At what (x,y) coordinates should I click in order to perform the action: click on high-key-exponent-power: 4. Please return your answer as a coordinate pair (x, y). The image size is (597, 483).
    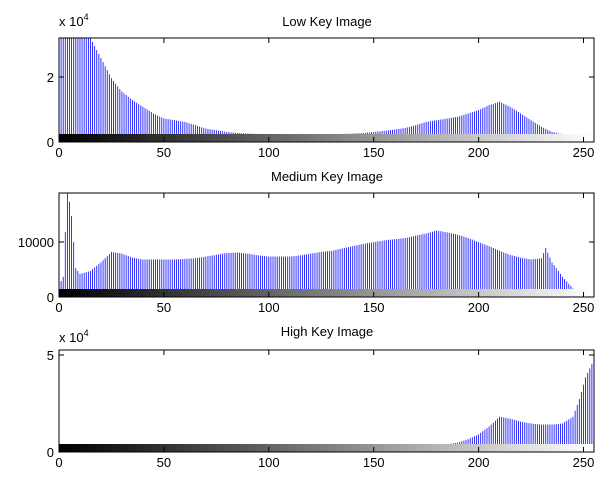
    Looking at the image, I should click on (86, 333).